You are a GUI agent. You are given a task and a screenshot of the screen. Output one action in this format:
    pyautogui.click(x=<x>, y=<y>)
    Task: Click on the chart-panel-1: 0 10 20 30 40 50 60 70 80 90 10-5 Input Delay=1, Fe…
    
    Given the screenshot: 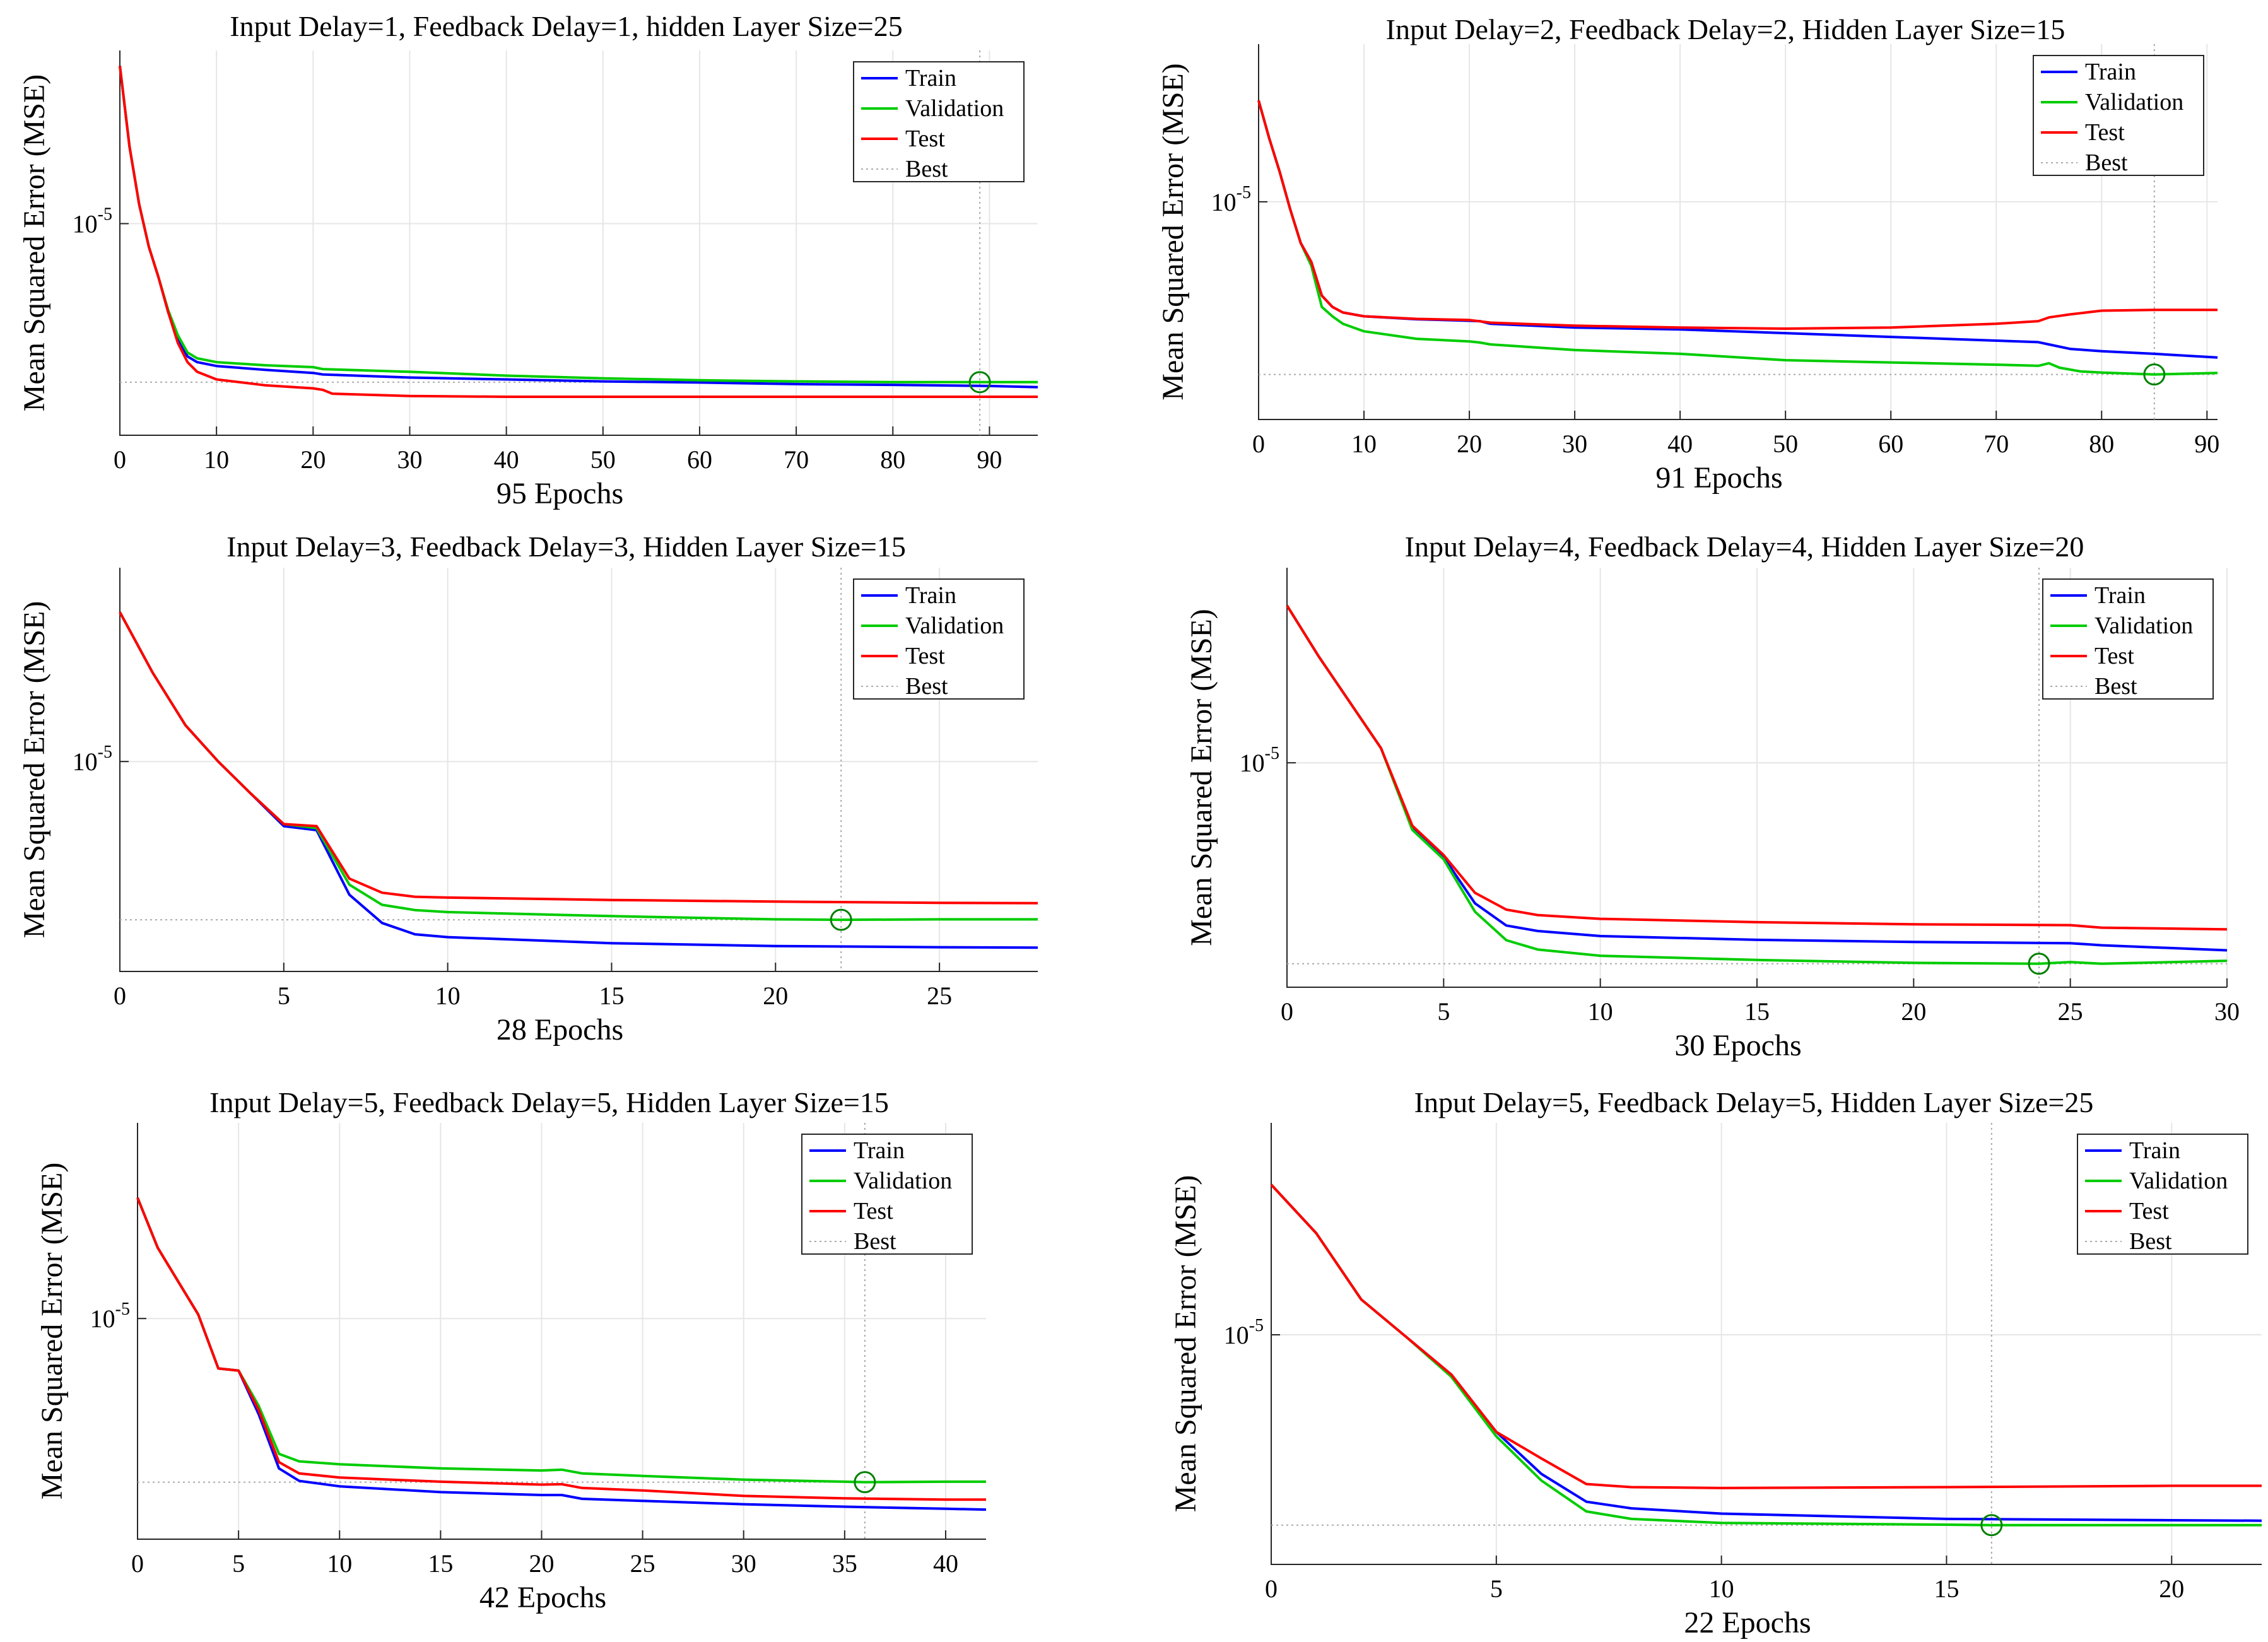 What is the action you would take?
    pyautogui.click(x=528, y=260)
    